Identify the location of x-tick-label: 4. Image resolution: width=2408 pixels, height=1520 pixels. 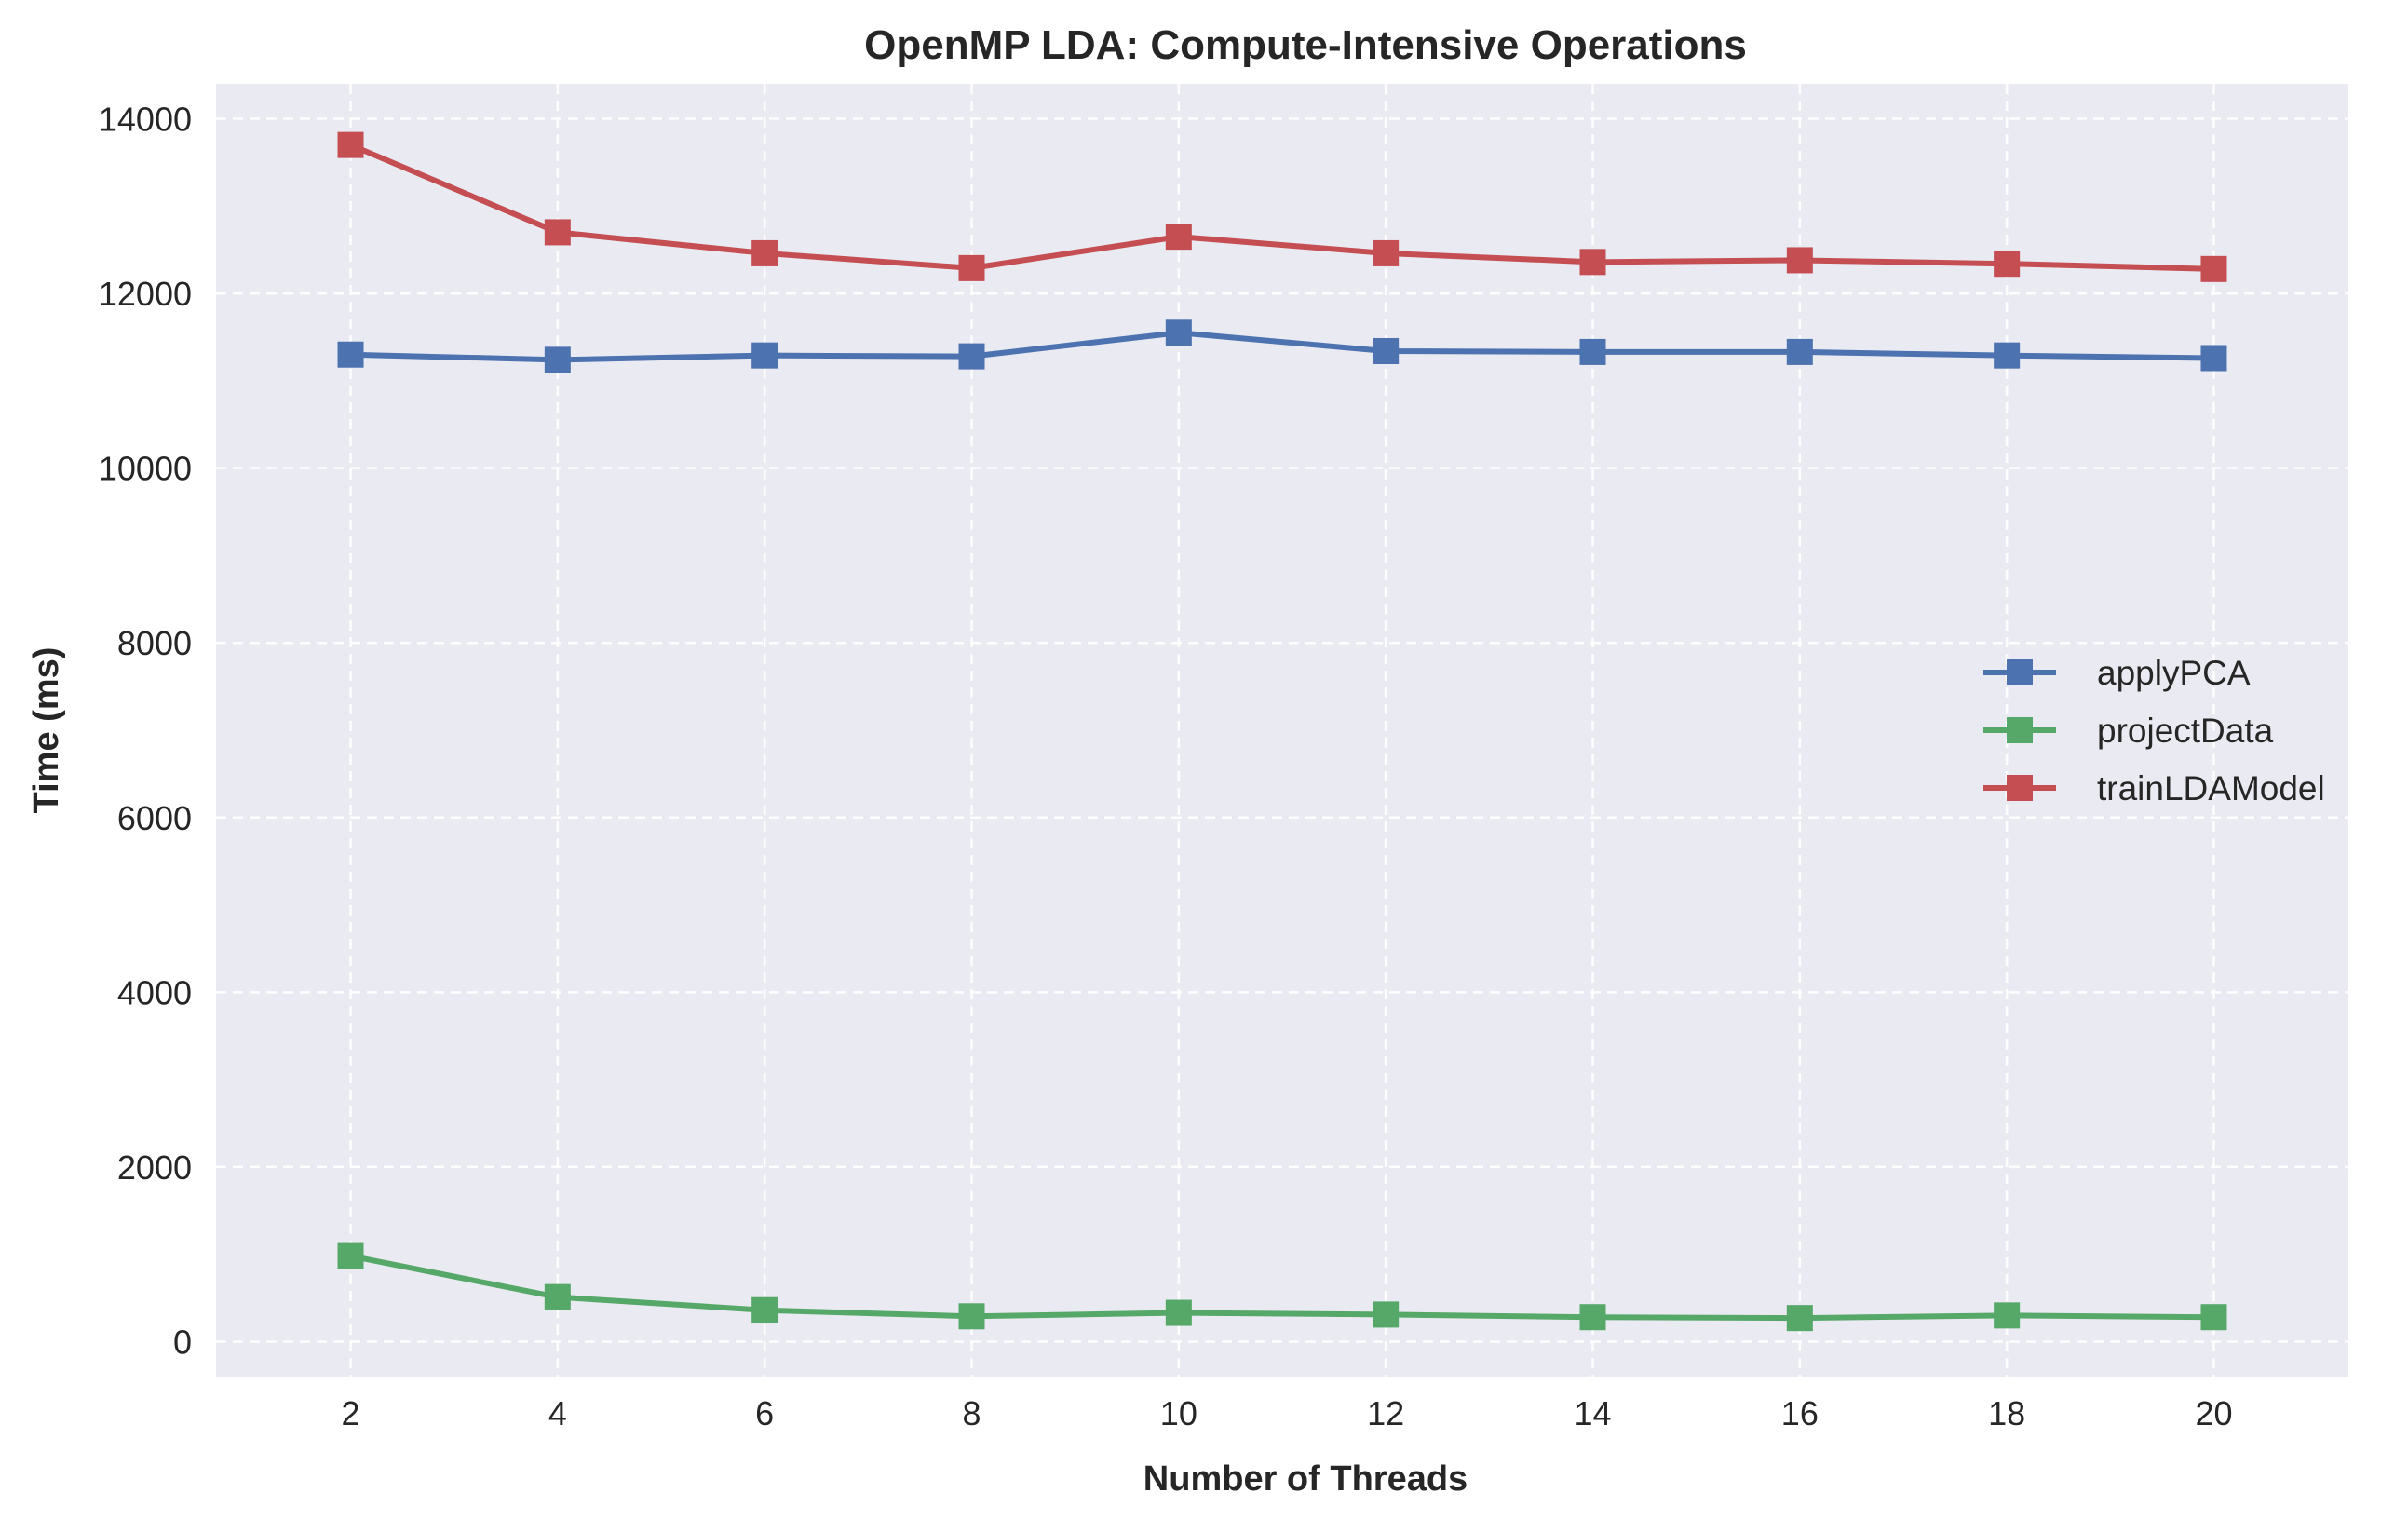
(557, 1413).